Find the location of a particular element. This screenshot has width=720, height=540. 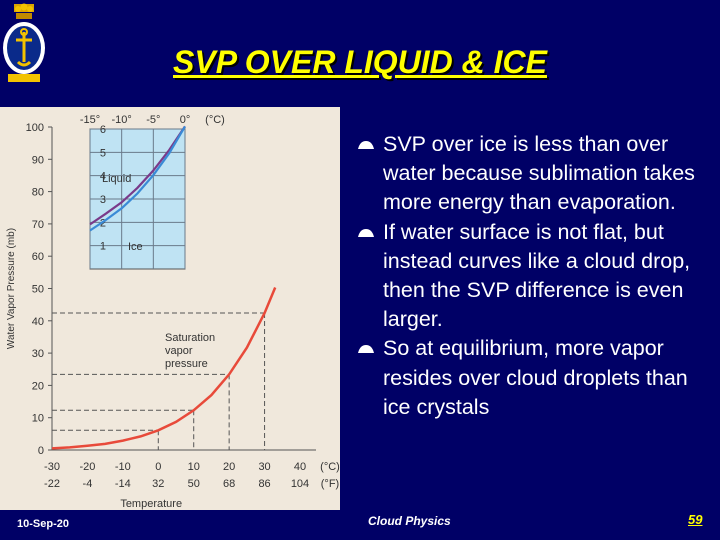

svp-curve is located at coordinates (164, 368).